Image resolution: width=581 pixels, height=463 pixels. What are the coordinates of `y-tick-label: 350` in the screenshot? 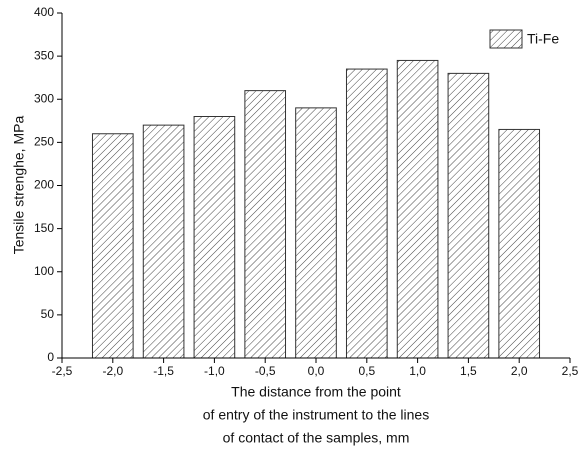 It's located at (44, 55).